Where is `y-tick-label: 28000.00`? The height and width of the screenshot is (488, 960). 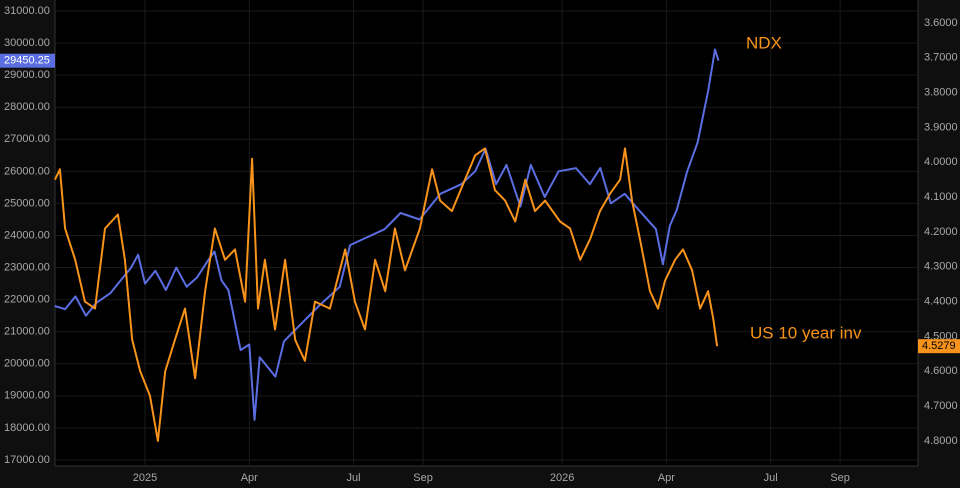
y-tick-label: 28000.00 is located at coordinates (27, 107).